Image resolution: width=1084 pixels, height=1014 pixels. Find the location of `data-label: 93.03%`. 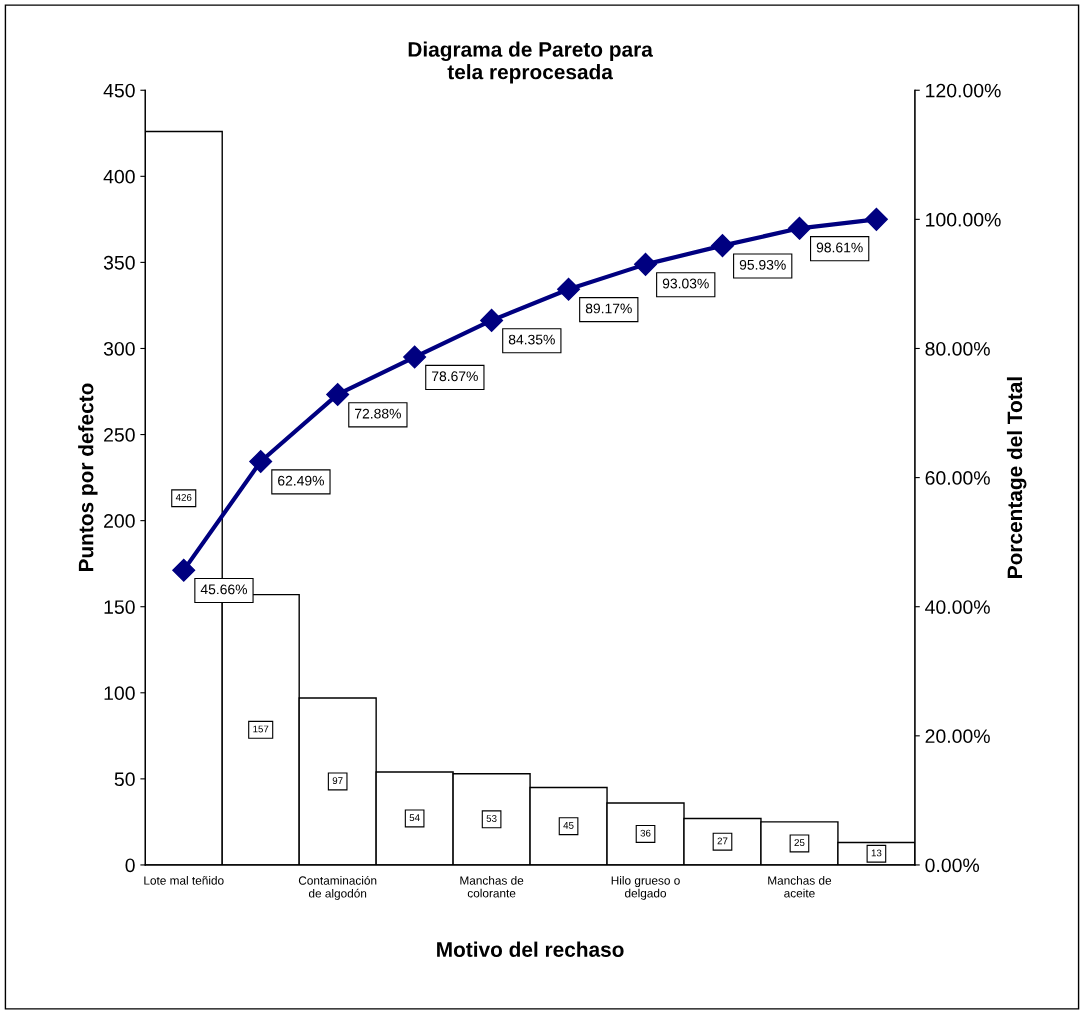

data-label: 93.03% is located at coordinates (685, 283).